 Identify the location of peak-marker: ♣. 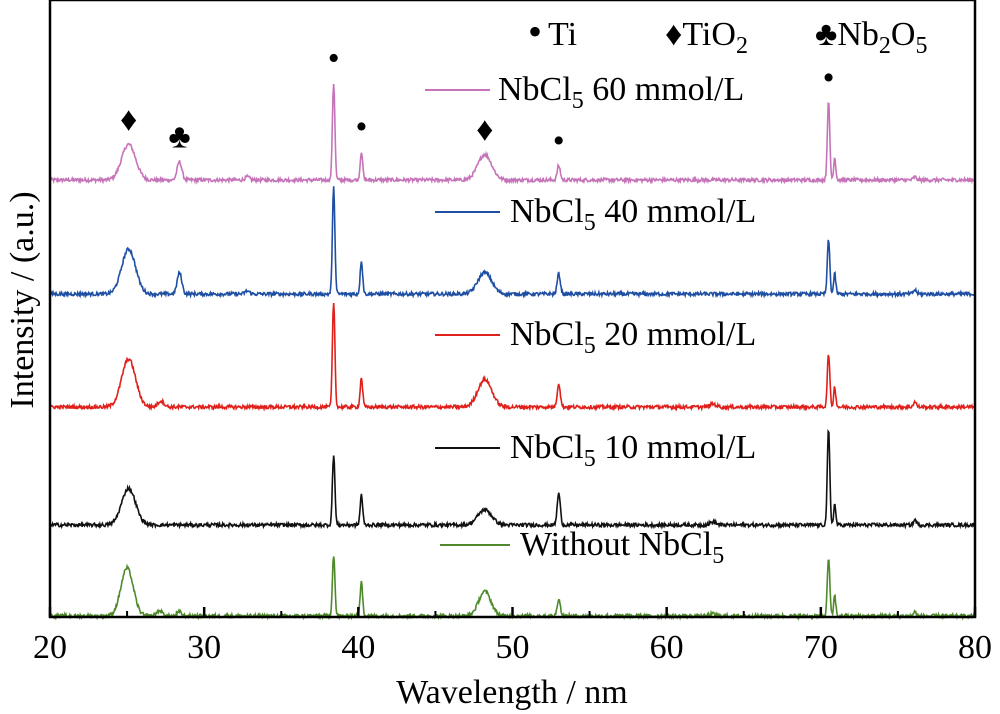
(179, 137).